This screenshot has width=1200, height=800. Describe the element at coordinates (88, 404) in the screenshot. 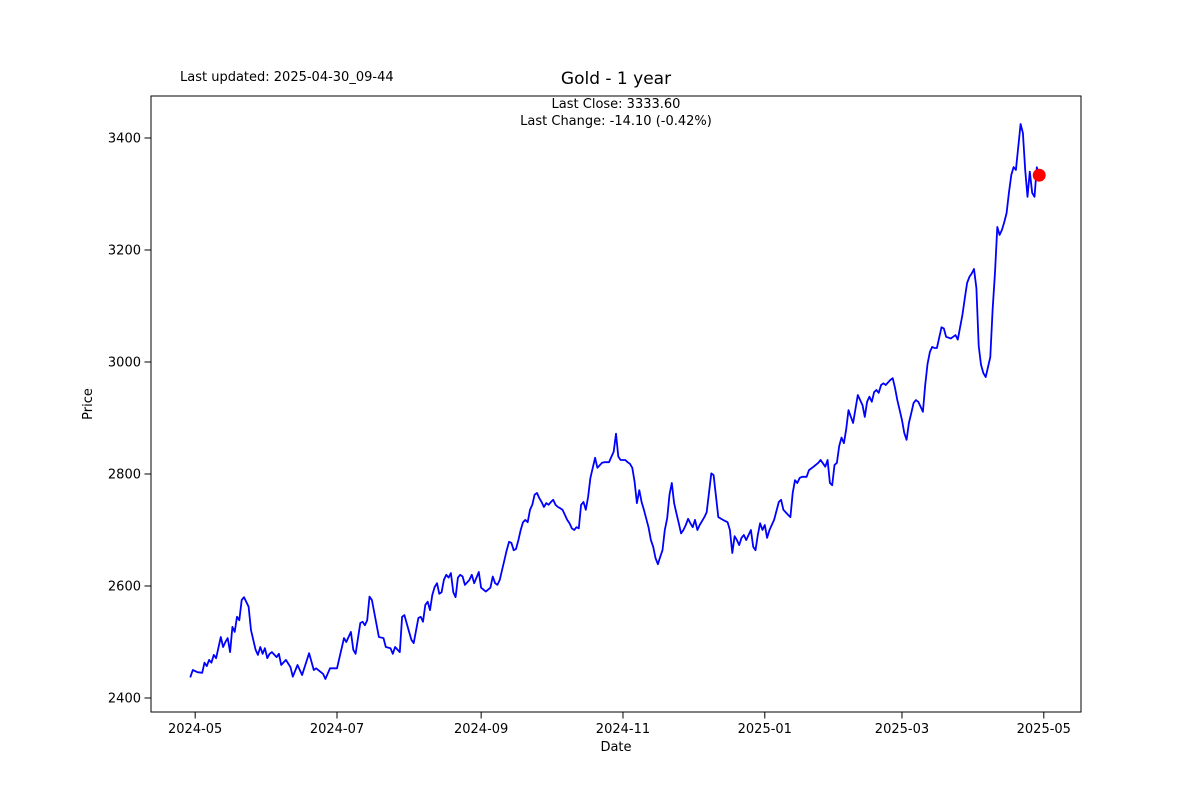

I see `y-axis-label: Price` at that location.